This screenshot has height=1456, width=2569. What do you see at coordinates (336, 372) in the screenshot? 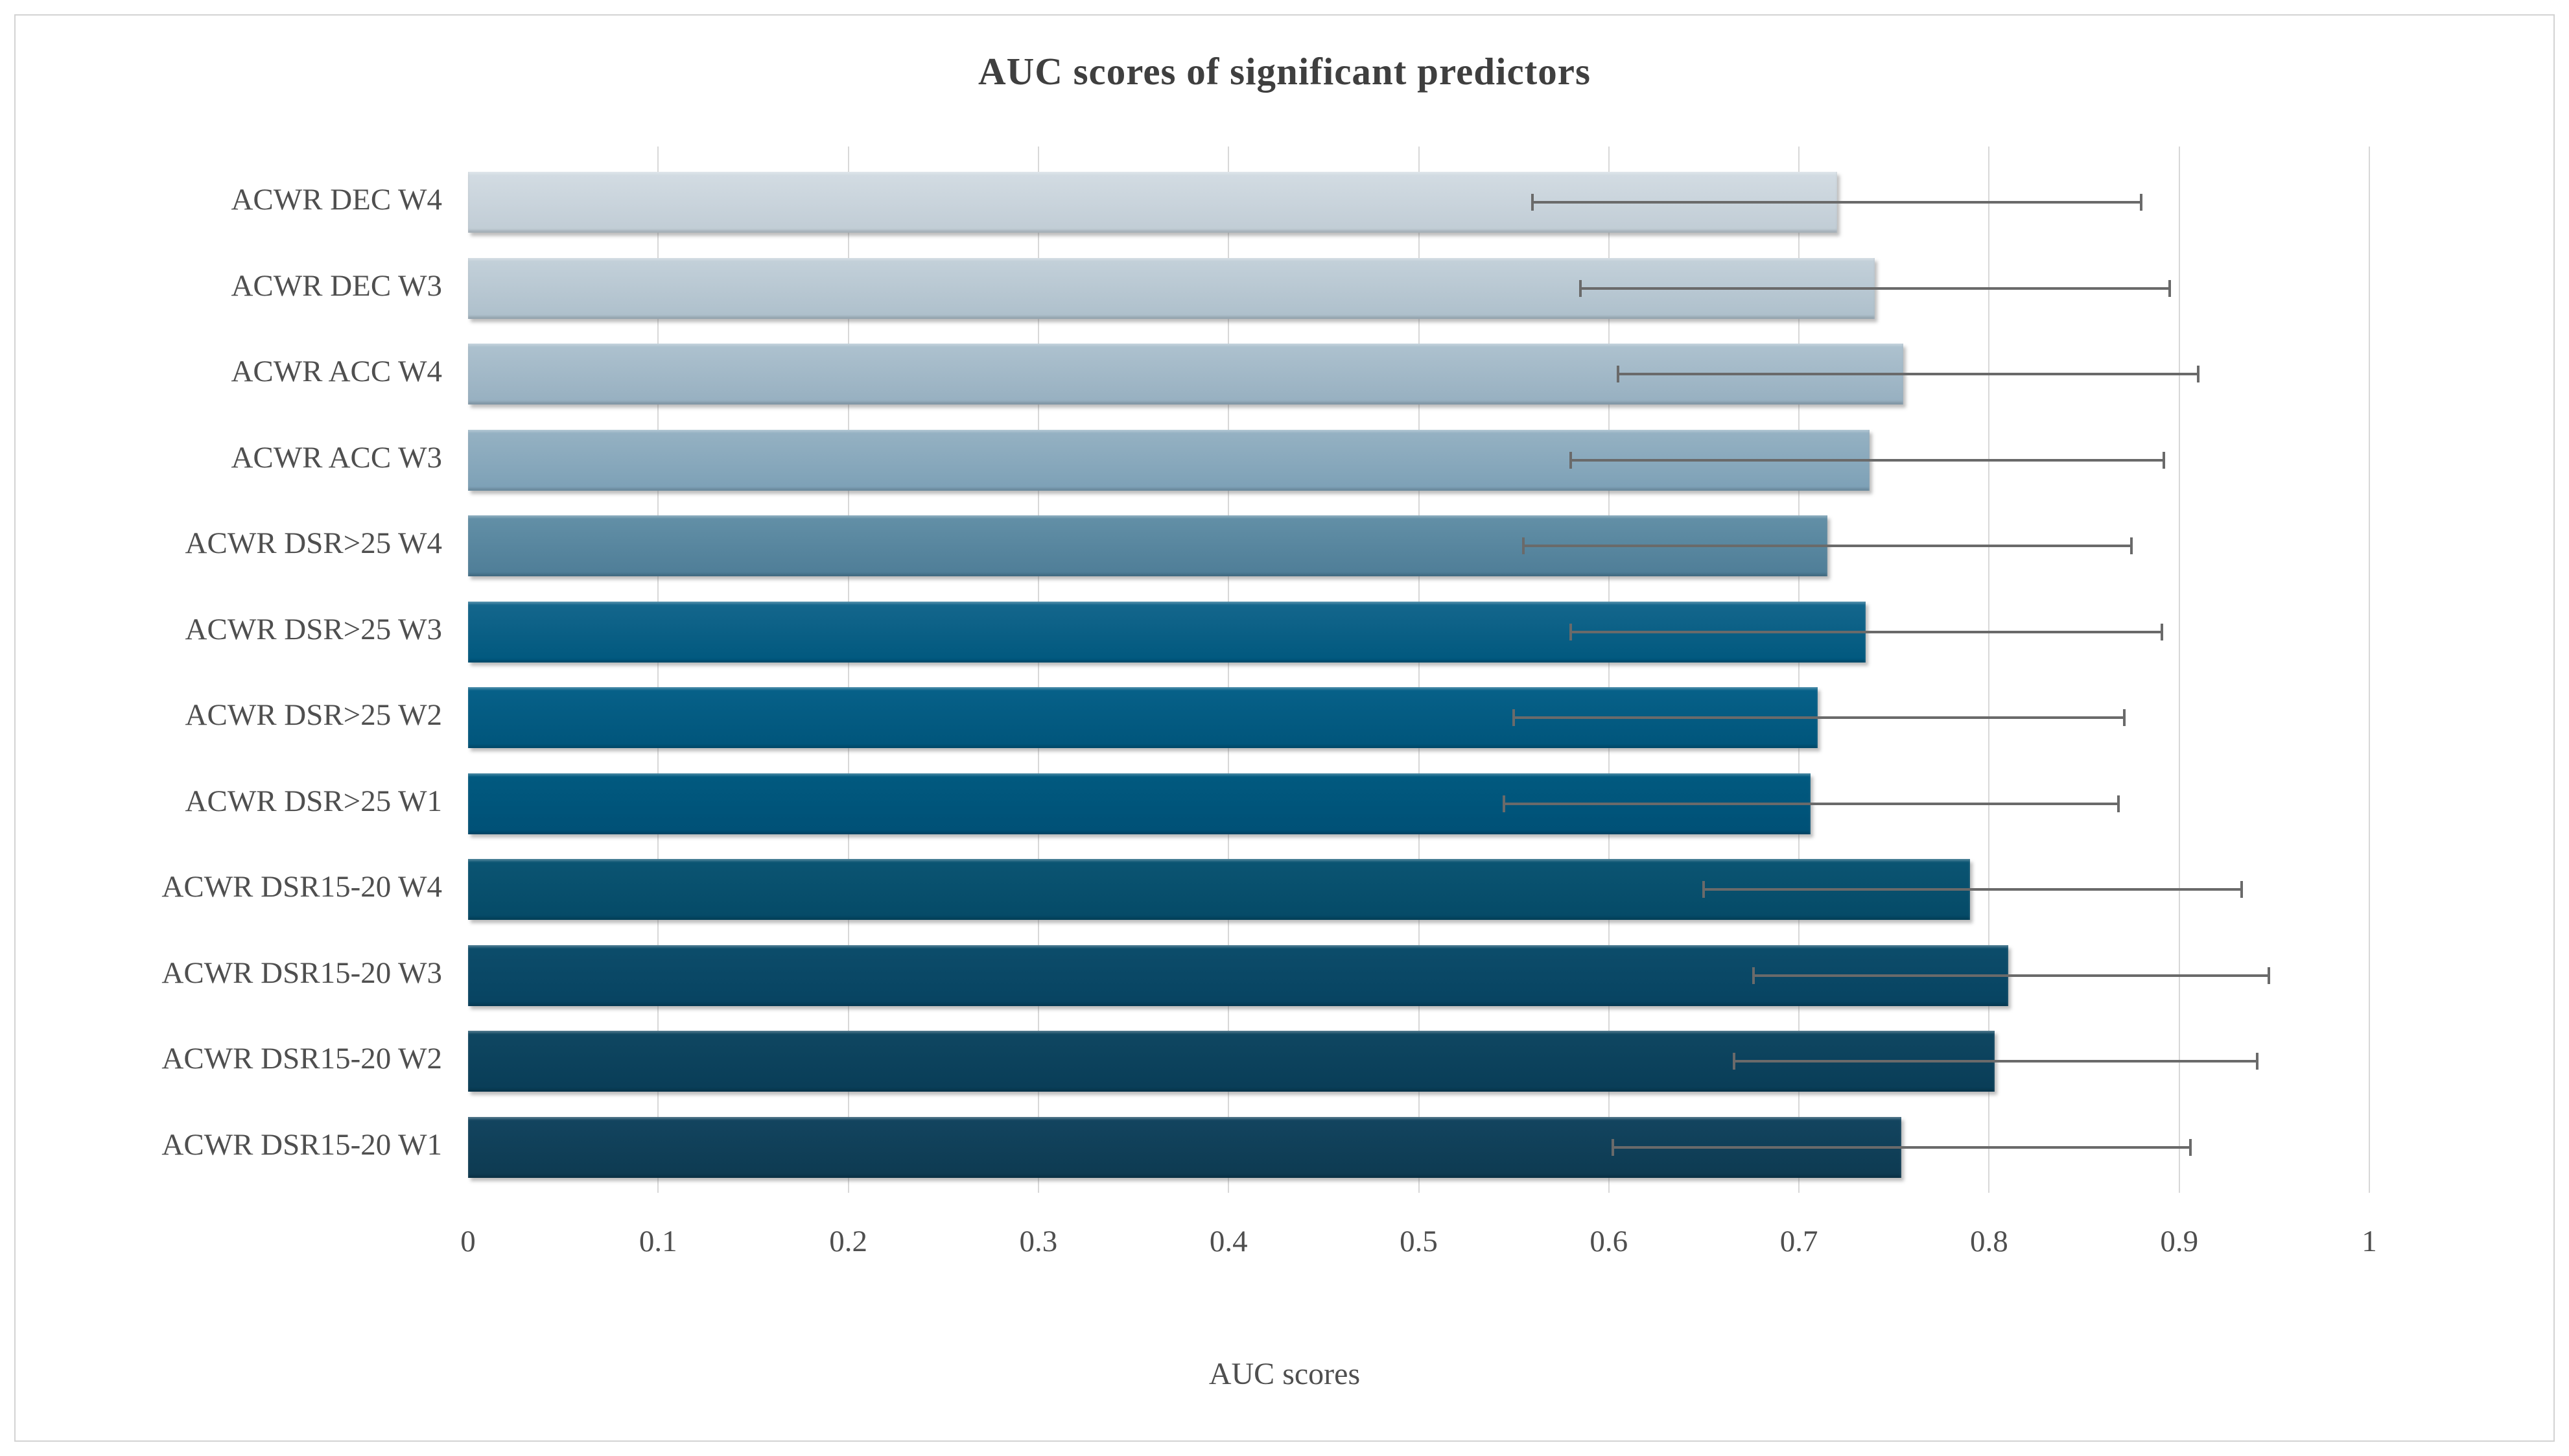
I see `category-label: ACWR ACC W4` at bounding box center [336, 372].